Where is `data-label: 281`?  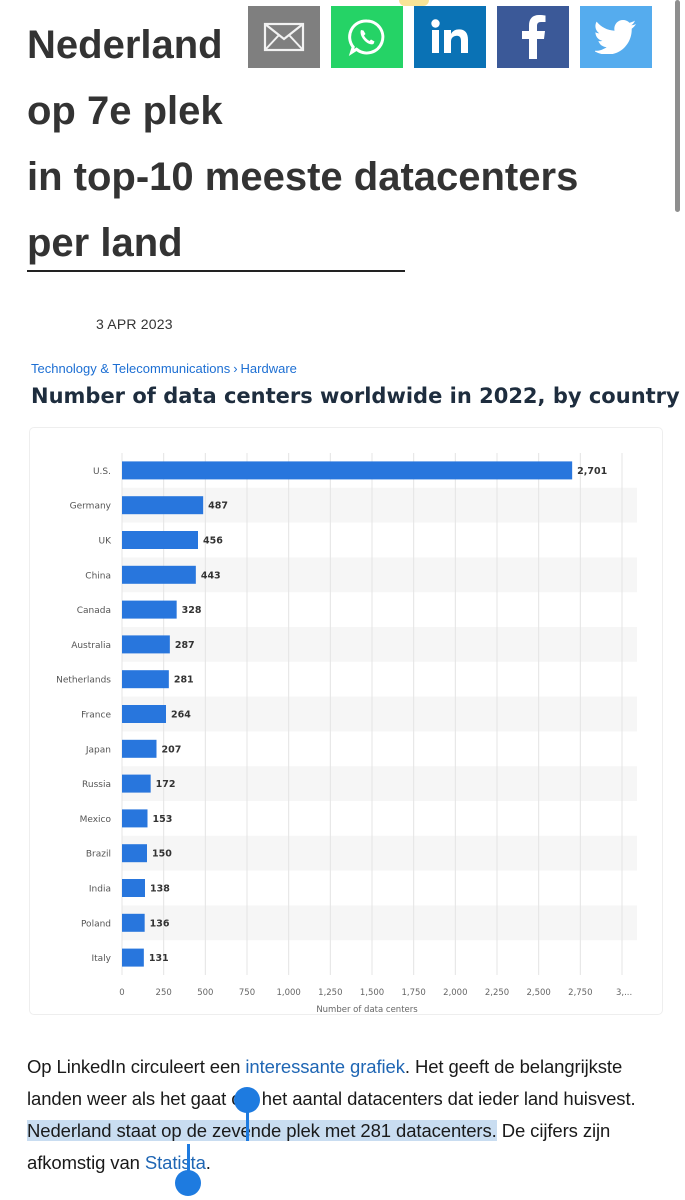 data-label: 281 is located at coordinates (184, 680).